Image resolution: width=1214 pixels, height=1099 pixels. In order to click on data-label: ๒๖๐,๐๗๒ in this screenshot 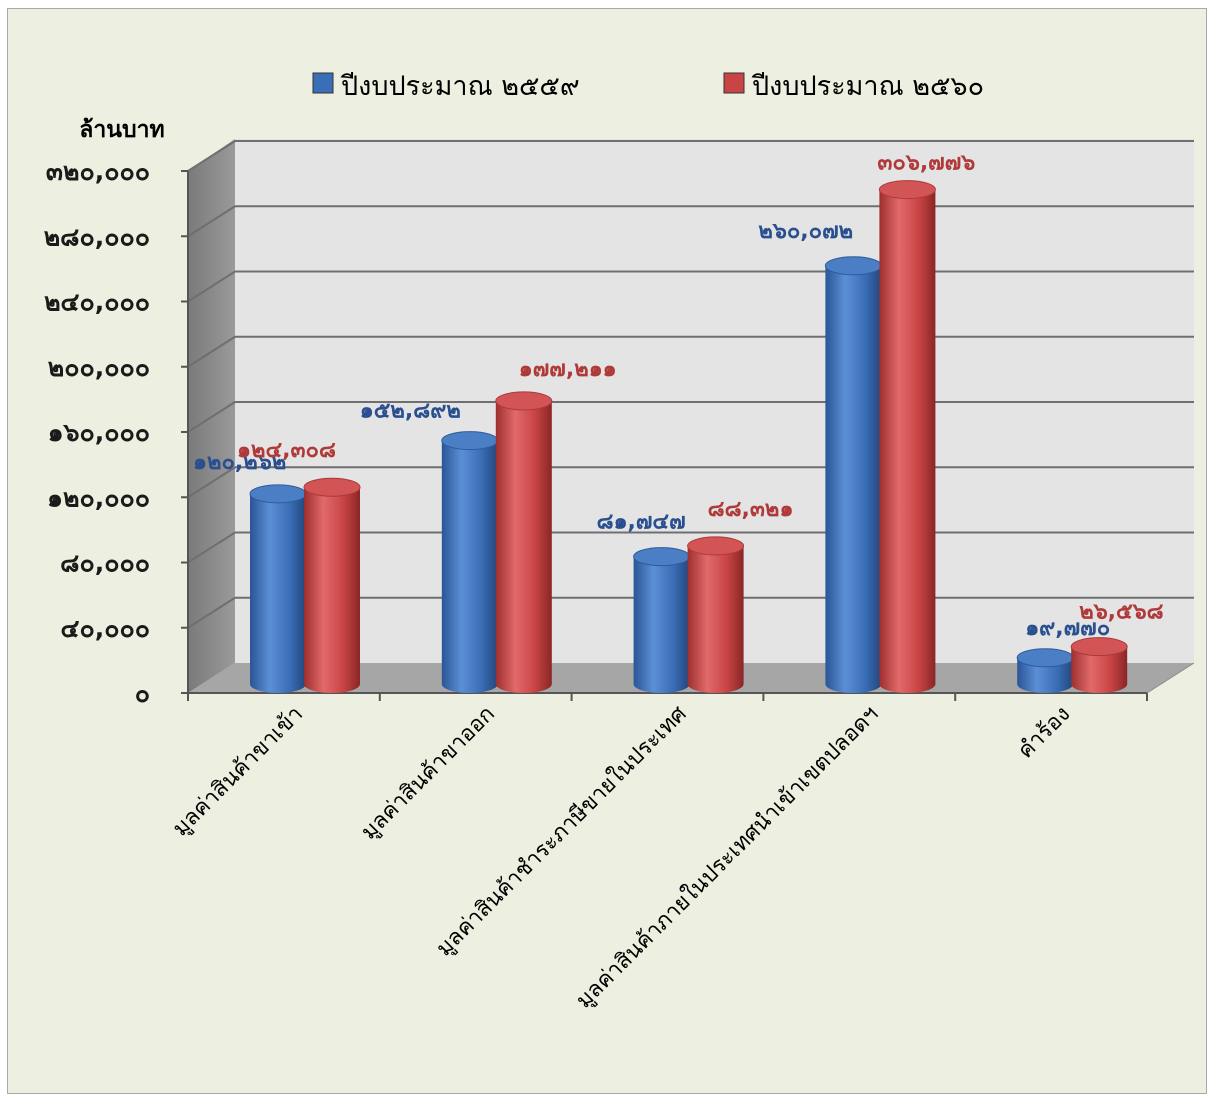, I will do `click(805, 231)`.